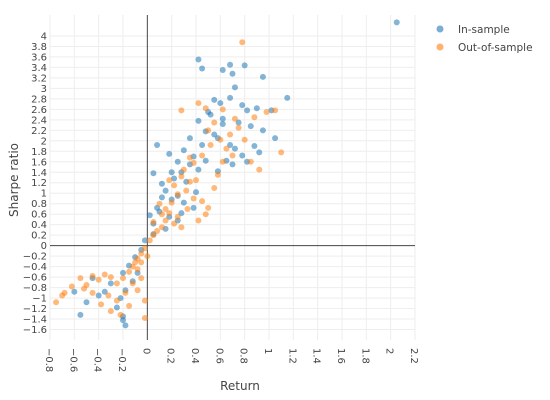 This screenshot has height=400, width=550. Describe the element at coordinates (413, 356) in the screenshot. I see `x-tick-label: 2.2` at that location.